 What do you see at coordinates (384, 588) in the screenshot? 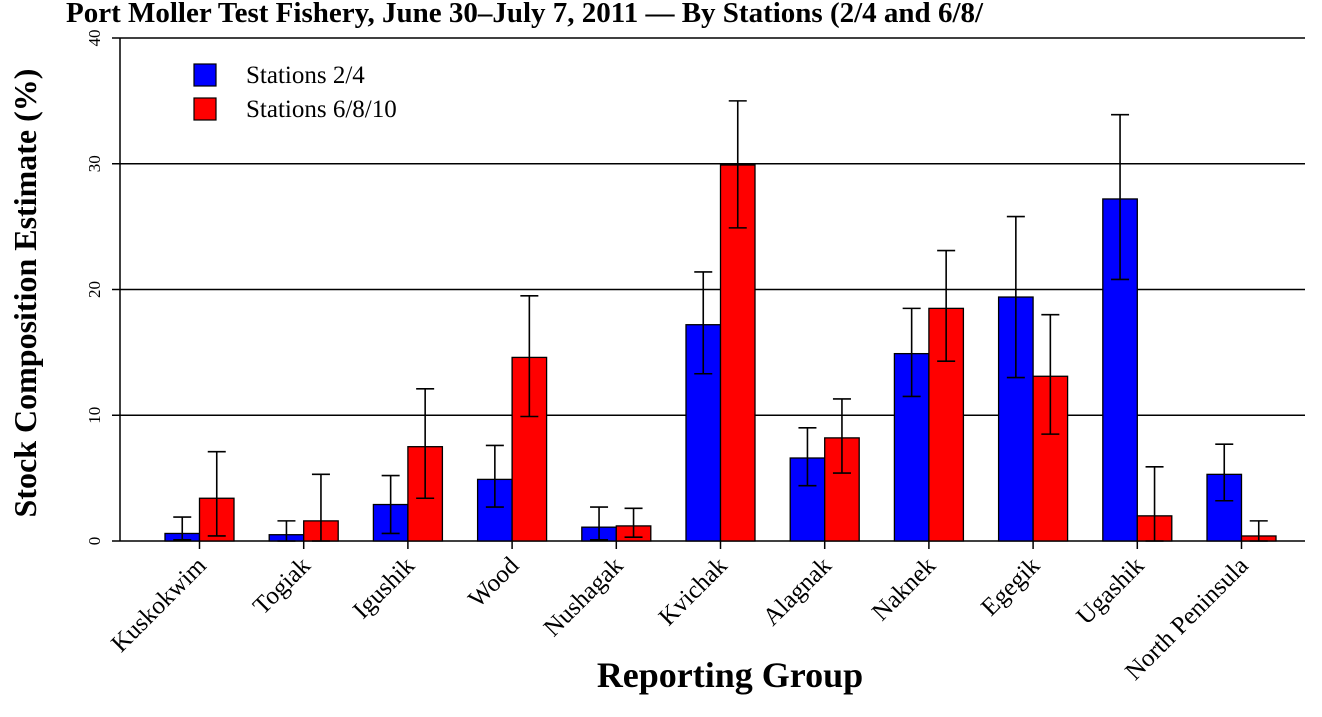
I see `x-tick-label: Igushik` at bounding box center [384, 588].